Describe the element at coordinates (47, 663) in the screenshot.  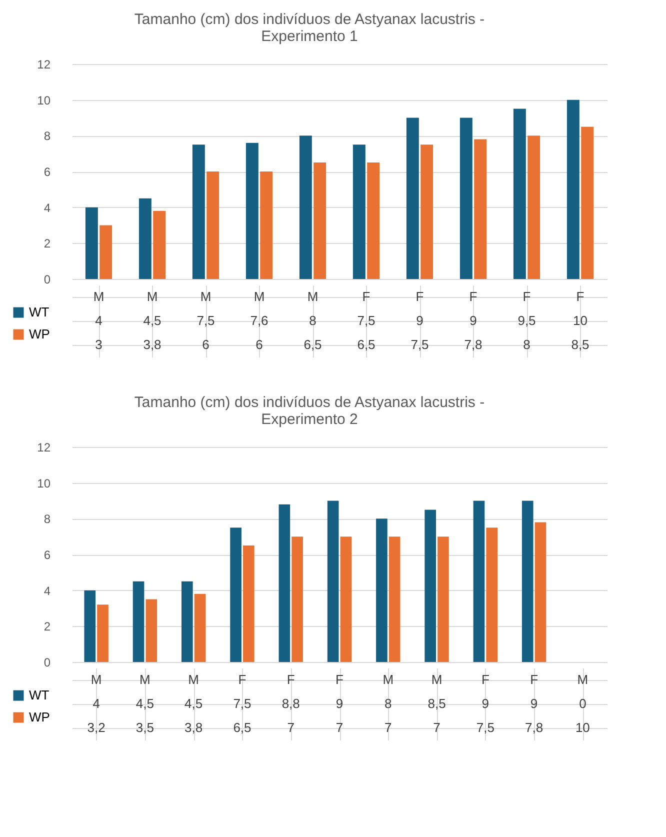
I see `y-tick-label: 0` at that location.